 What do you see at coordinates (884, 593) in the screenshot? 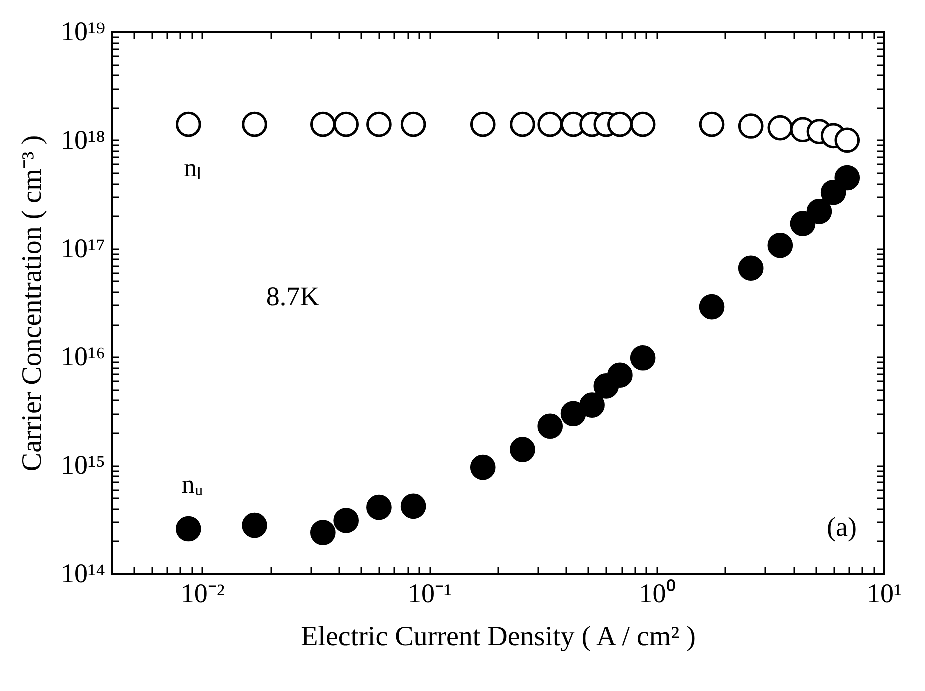
I see `x-tick-label: 10¹` at bounding box center [884, 593].